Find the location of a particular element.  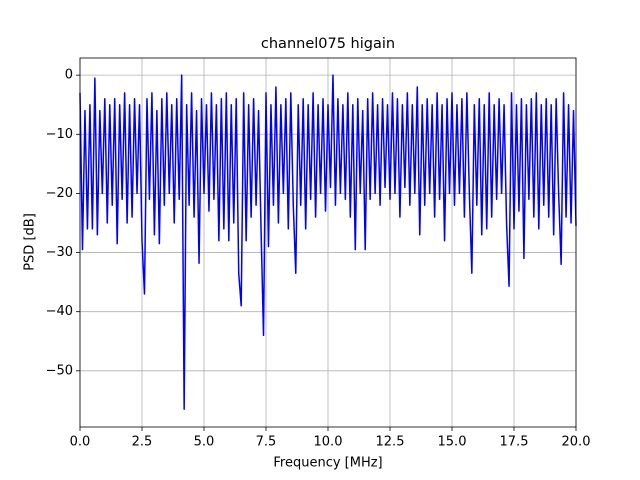

x-tick-label: 5.0 is located at coordinates (204, 442).